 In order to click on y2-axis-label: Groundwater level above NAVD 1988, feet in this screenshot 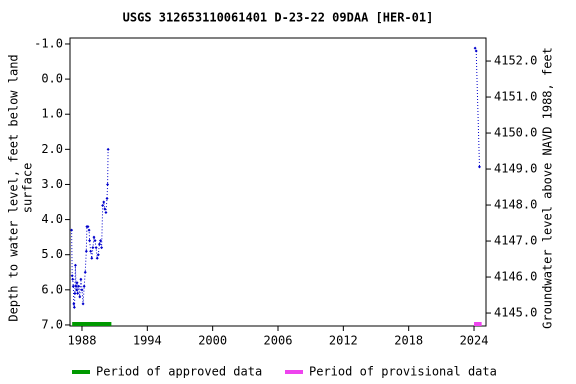, I will do `click(548, 188)`.